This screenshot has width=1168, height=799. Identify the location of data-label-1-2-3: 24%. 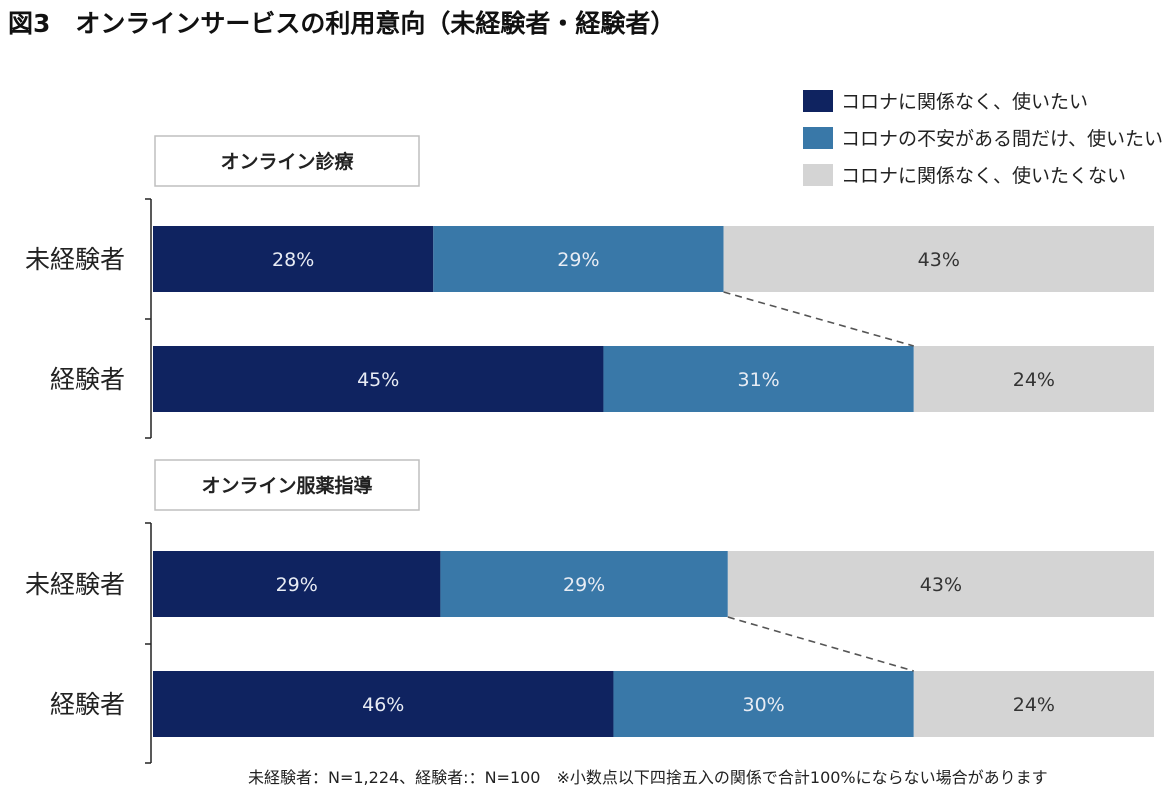
(1034, 380).